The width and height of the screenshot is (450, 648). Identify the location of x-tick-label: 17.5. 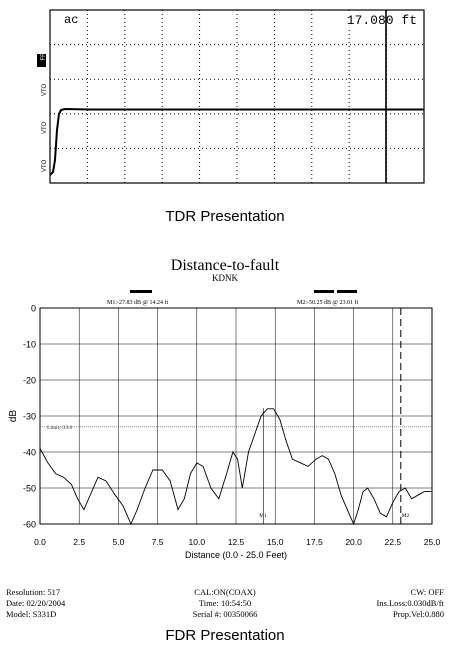
(314, 542).